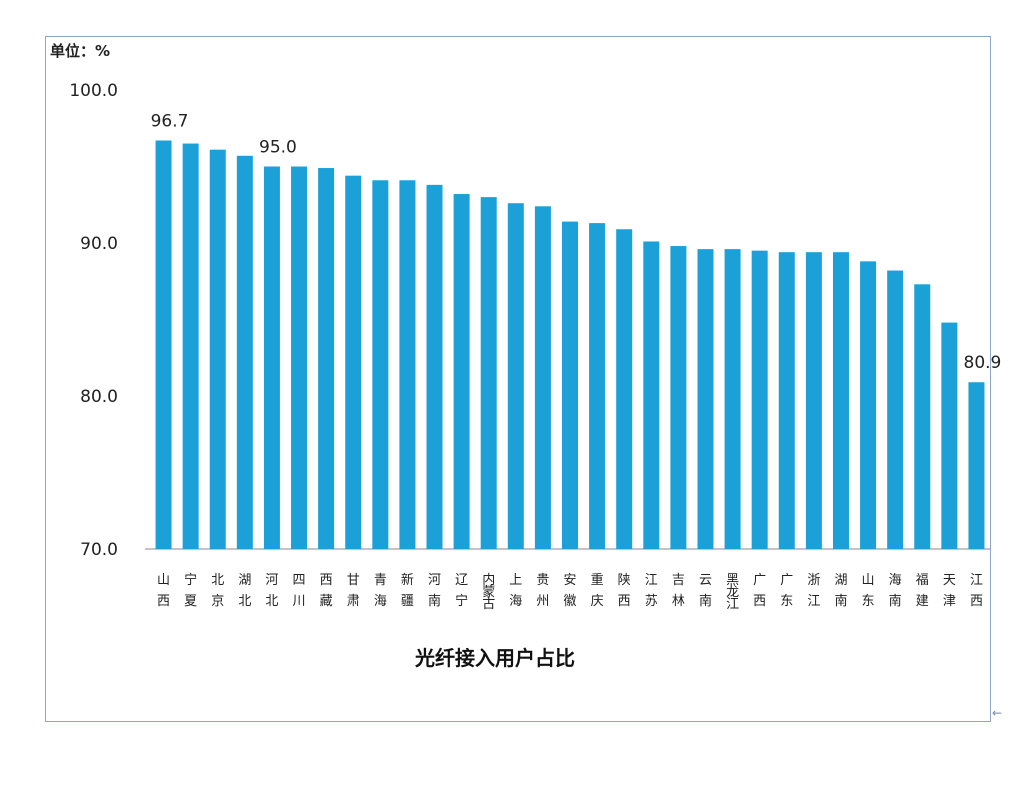 The image size is (1012, 794). What do you see at coordinates (597, 590) in the screenshot?
I see `category-label: 重庆` at bounding box center [597, 590].